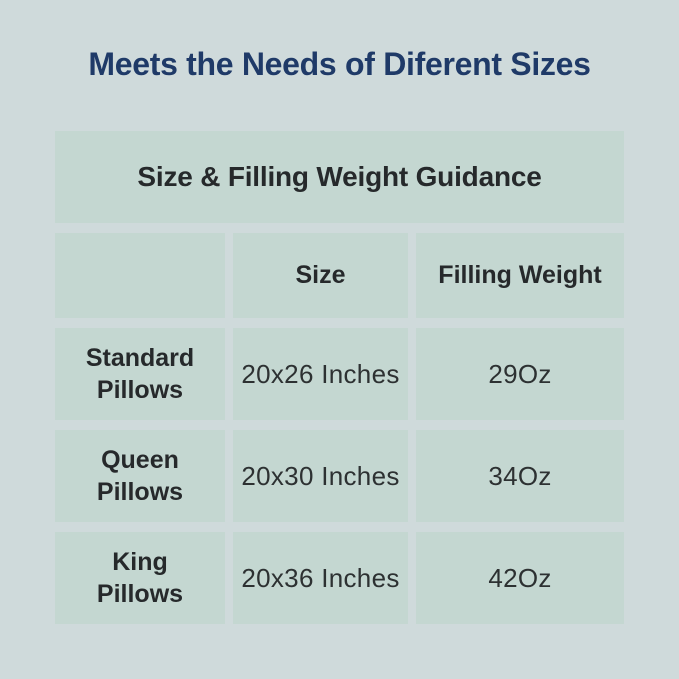 The height and width of the screenshot is (679, 679). What do you see at coordinates (140, 275) in the screenshot?
I see `table-corner-cell` at bounding box center [140, 275].